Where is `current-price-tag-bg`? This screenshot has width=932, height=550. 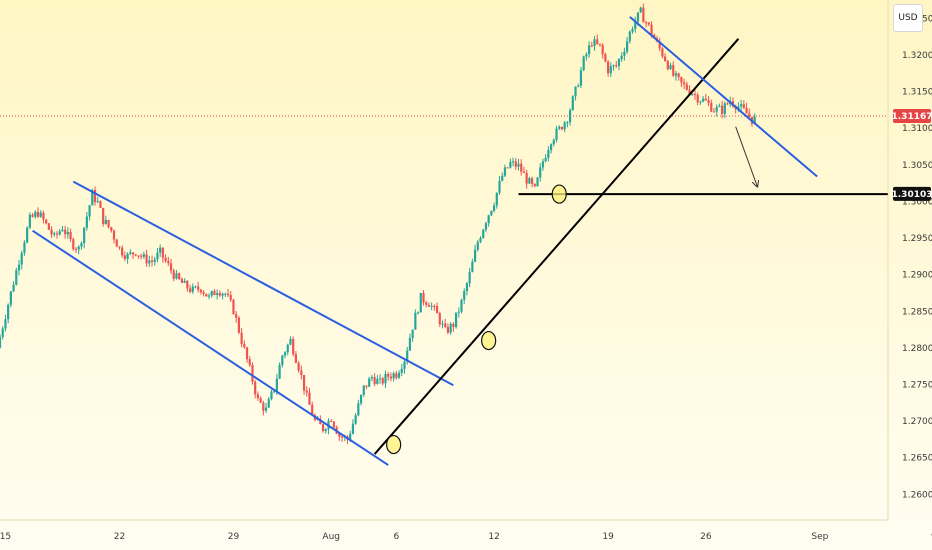 current-price-tag-bg is located at coordinates (912, 115).